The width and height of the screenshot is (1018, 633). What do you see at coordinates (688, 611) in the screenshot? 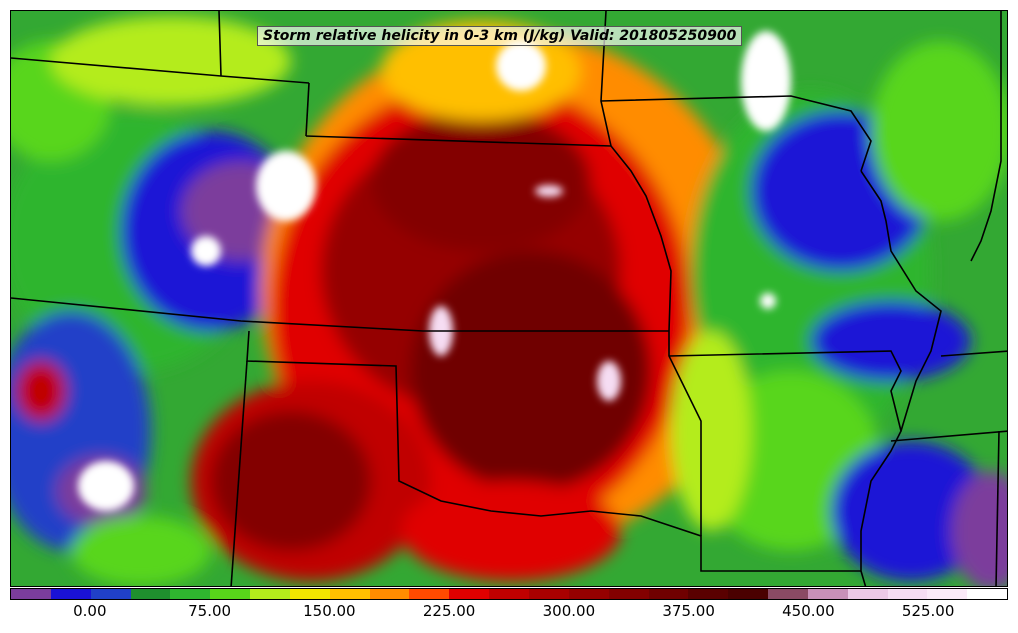
I see `colorbar-tick-label: 375.00` at bounding box center [688, 611].